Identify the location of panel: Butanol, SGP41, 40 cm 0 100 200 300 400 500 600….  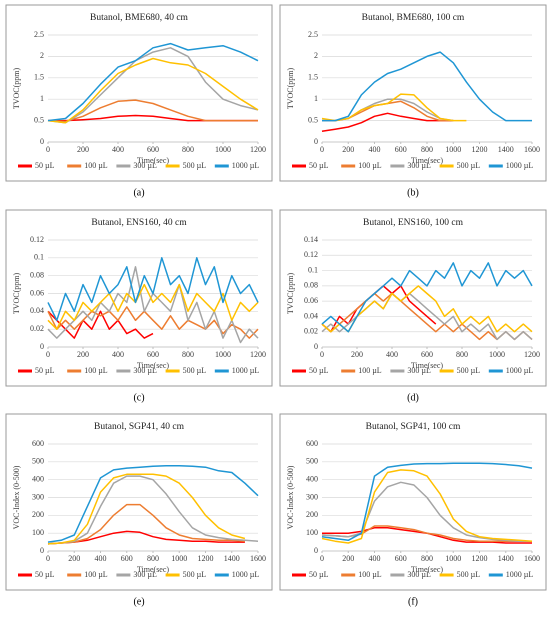
(139, 502).